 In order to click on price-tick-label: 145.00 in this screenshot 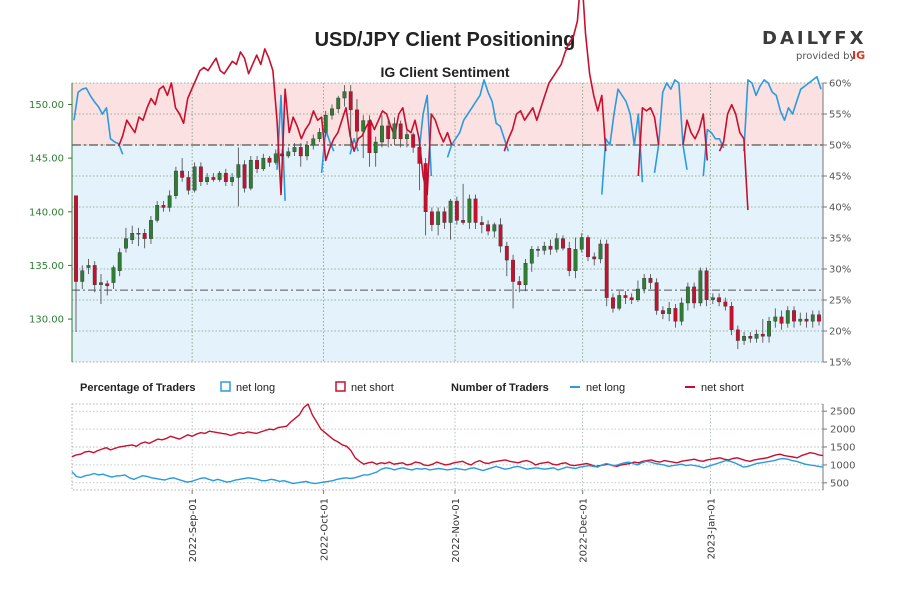, I will do `click(46, 159)`.